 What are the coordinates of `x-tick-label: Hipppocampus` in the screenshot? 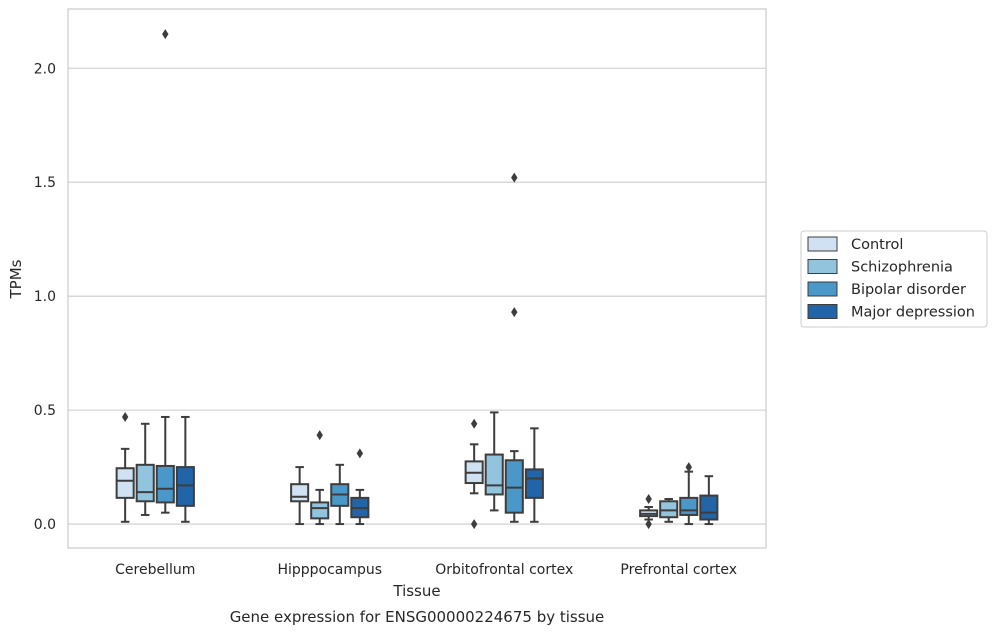 It's located at (329, 570).